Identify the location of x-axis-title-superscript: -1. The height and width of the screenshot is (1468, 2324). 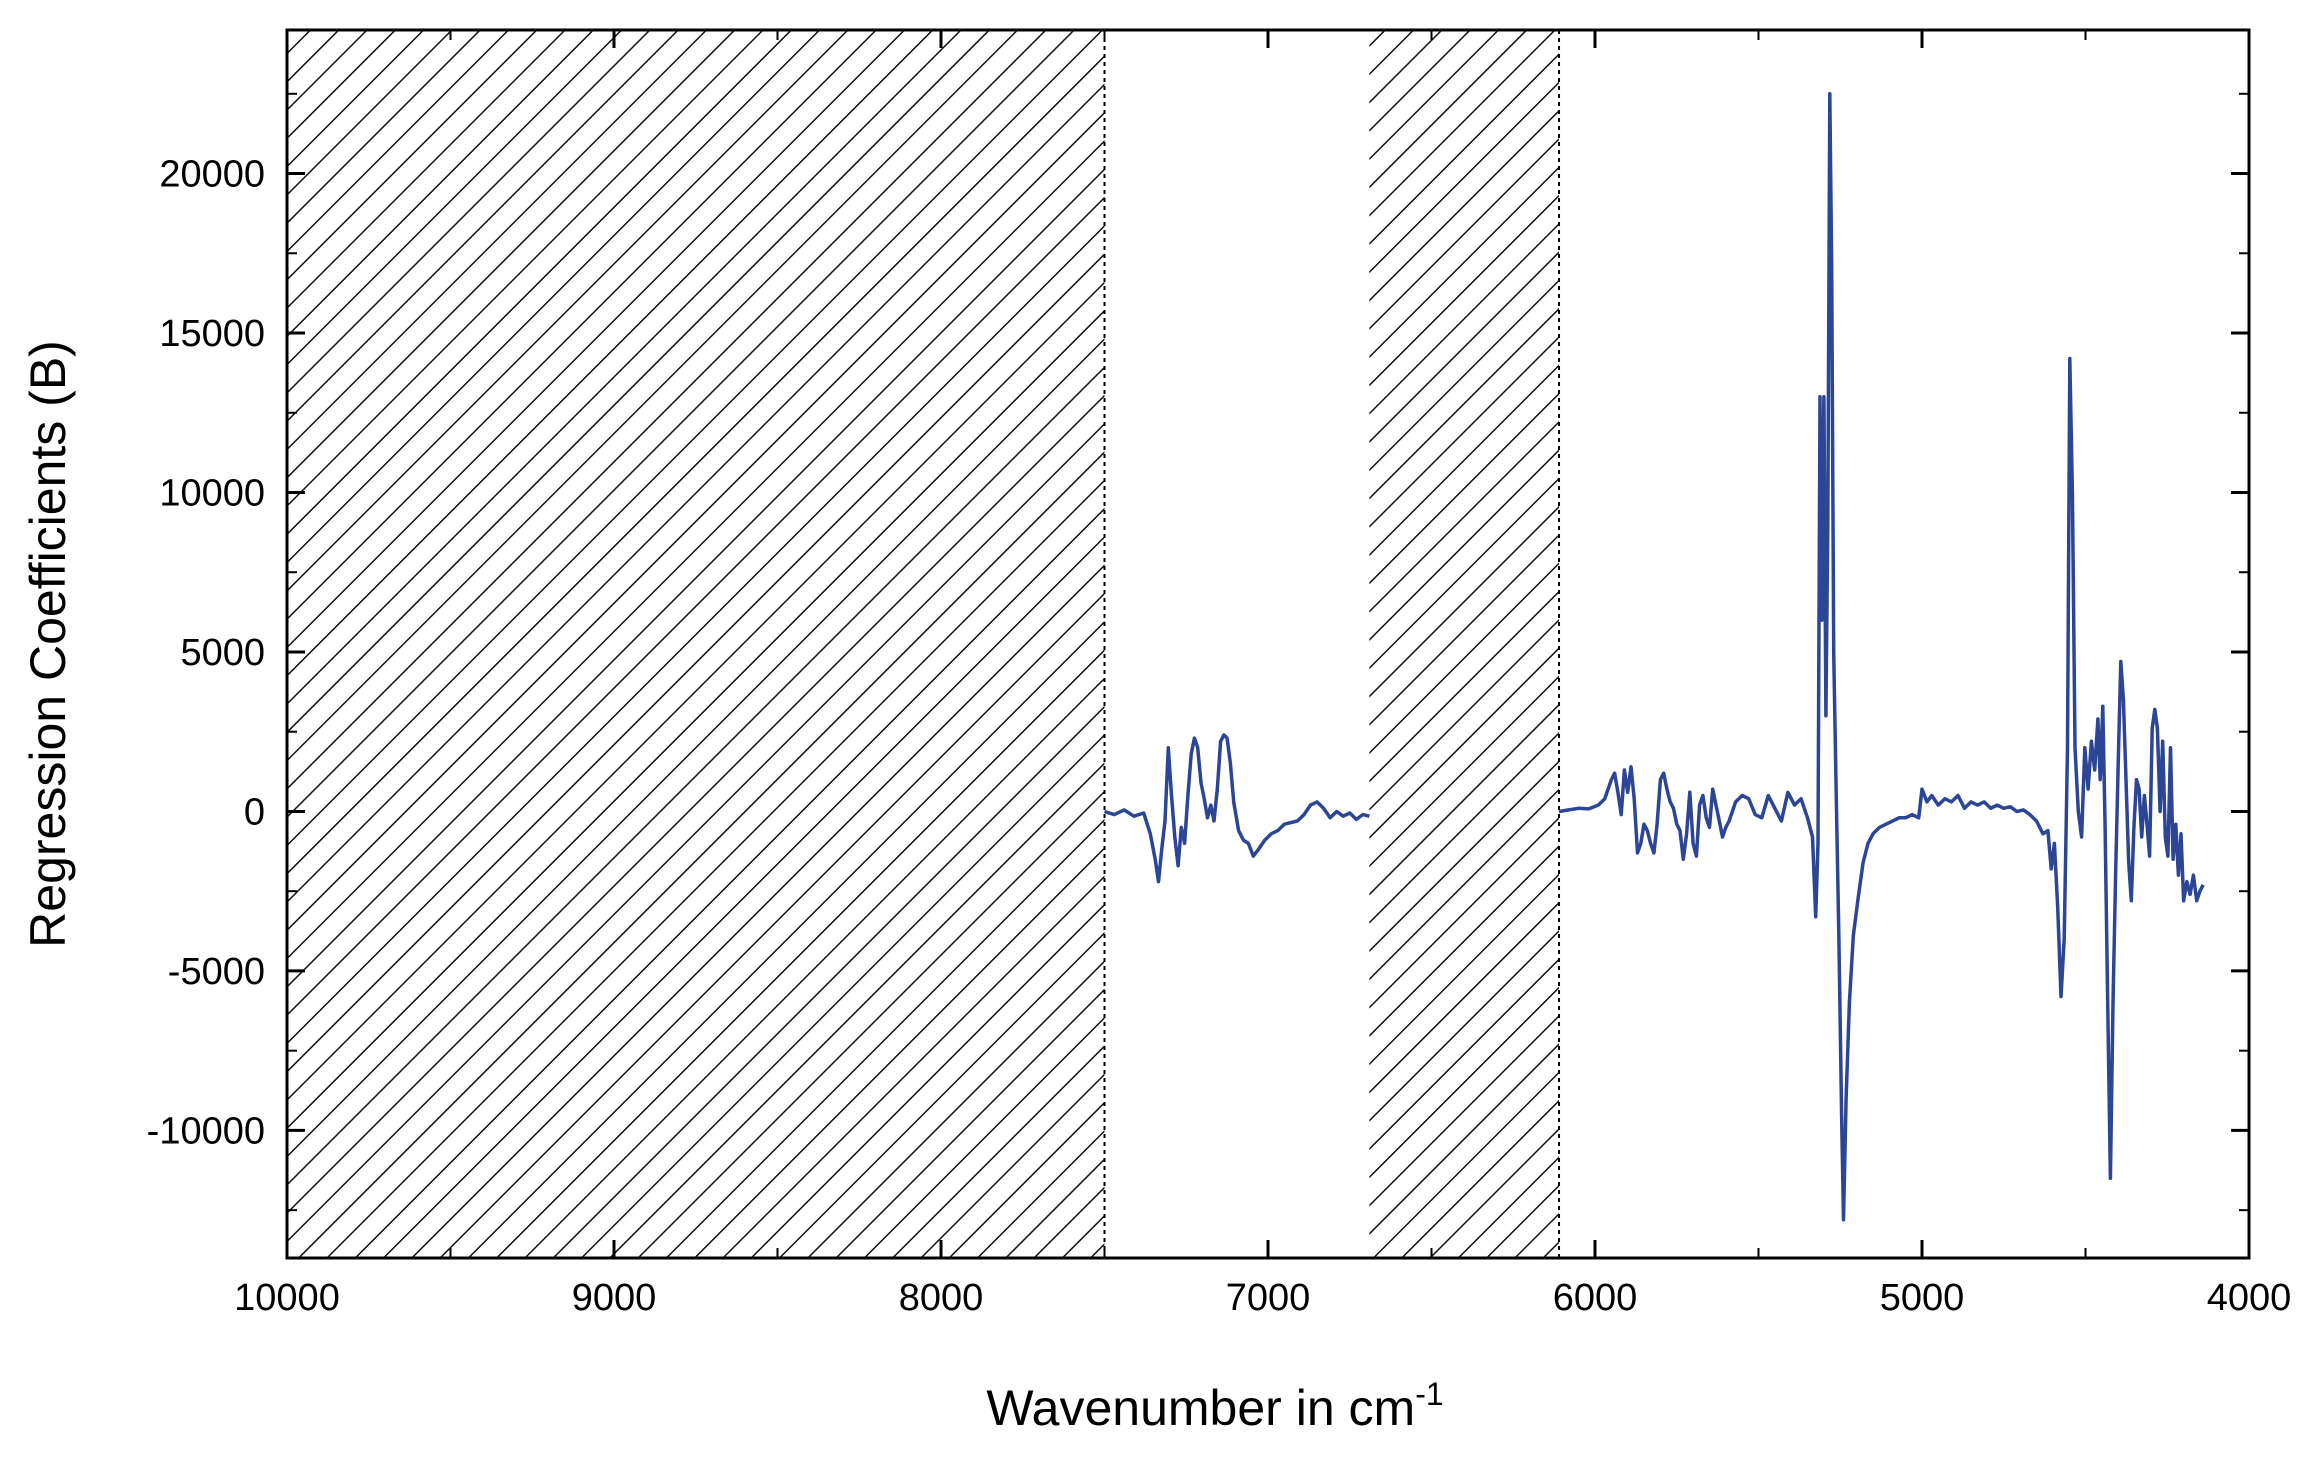
(1429, 1394).